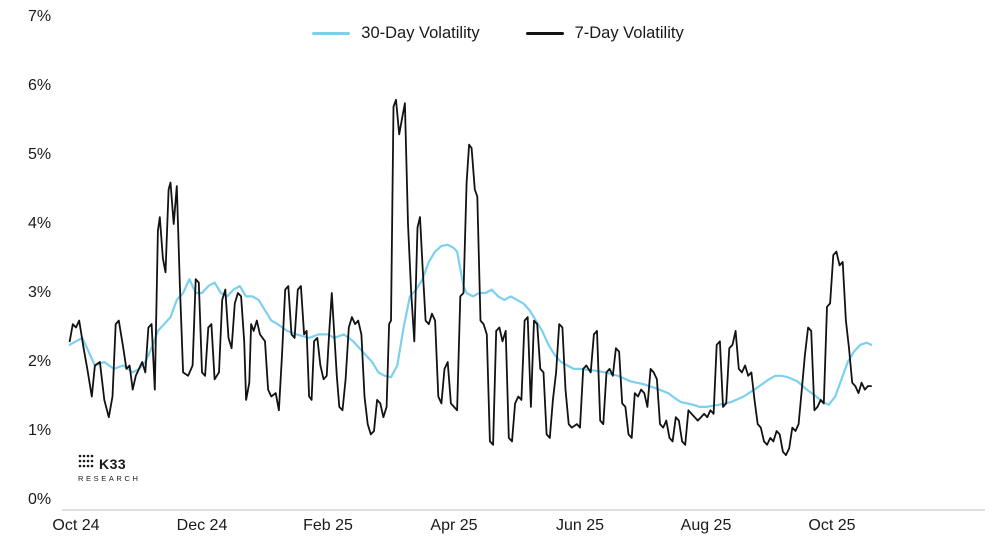  I want to click on legend-label-7-day: 7-Day Volatility, so click(629, 33).